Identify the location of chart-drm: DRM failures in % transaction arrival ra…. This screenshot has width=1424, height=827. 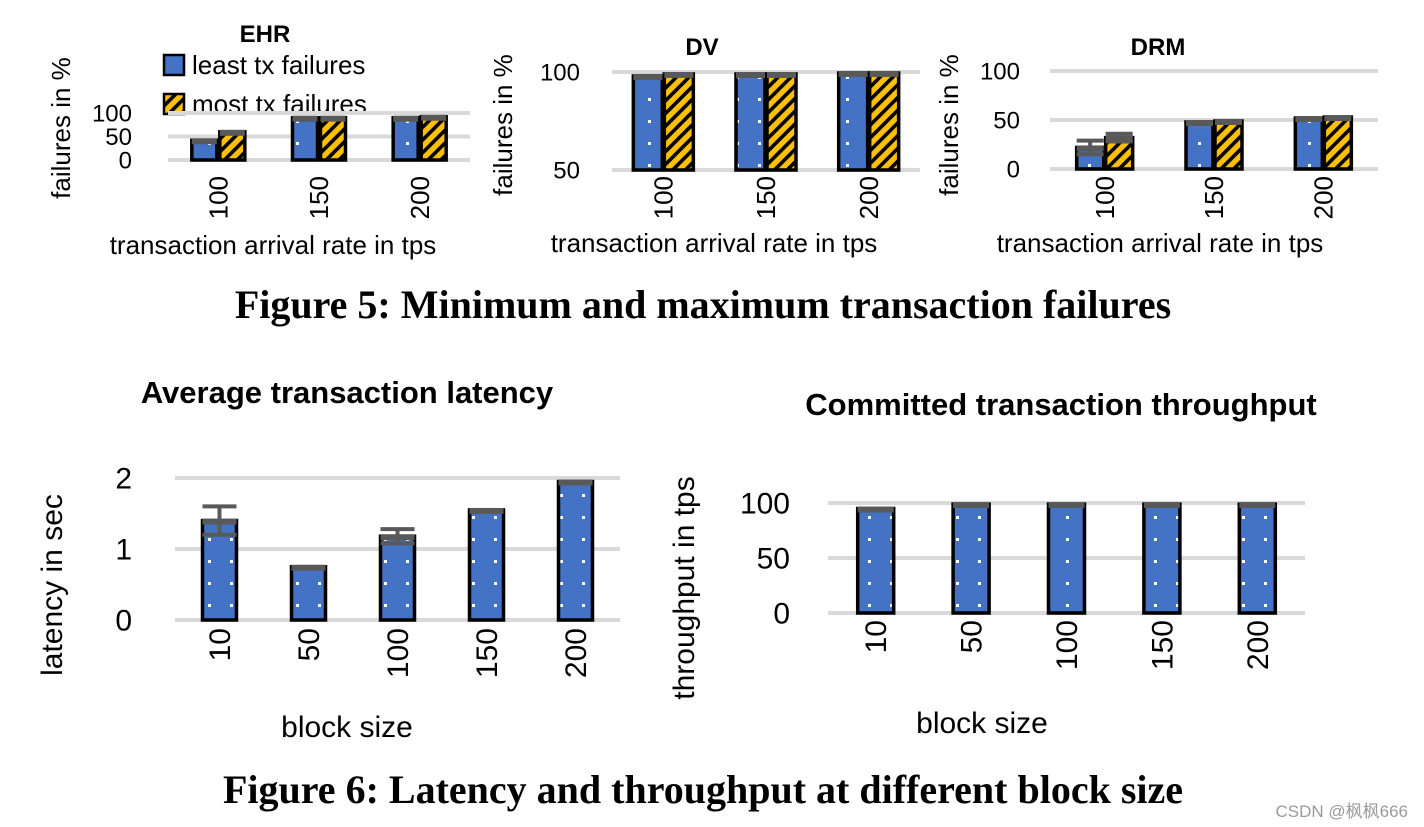
(1156, 146).